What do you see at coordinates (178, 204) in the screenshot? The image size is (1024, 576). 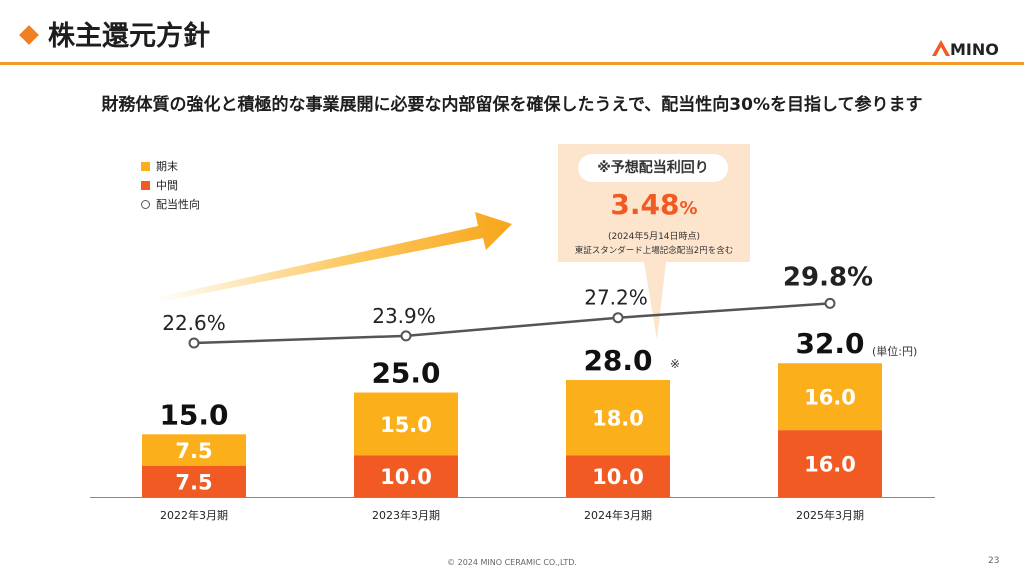 I see `legend-label-payout: 配当性向` at bounding box center [178, 204].